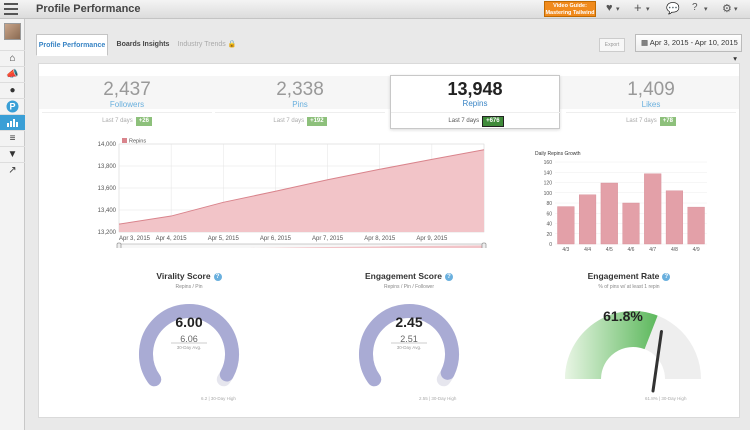  What do you see at coordinates (587, 250) in the screenshot?
I see `x-tick-label: 4/4` at bounding box center [587, 250].